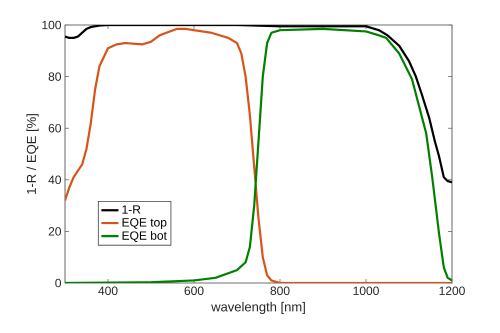 The height and width of the screenshot is (333, 500). I want to click on x-tick-label: 400, so click(108, 291).